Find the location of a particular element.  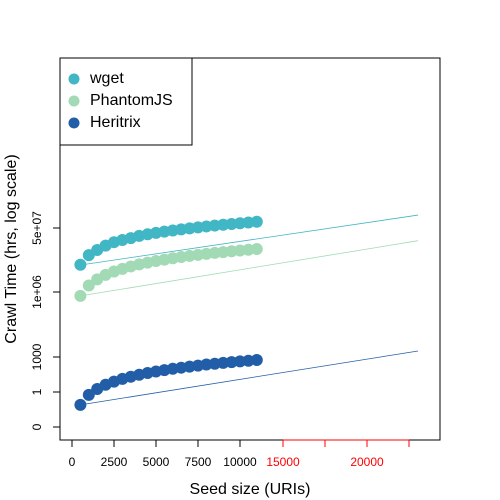

legend-box is located at coordinates (126, 101).